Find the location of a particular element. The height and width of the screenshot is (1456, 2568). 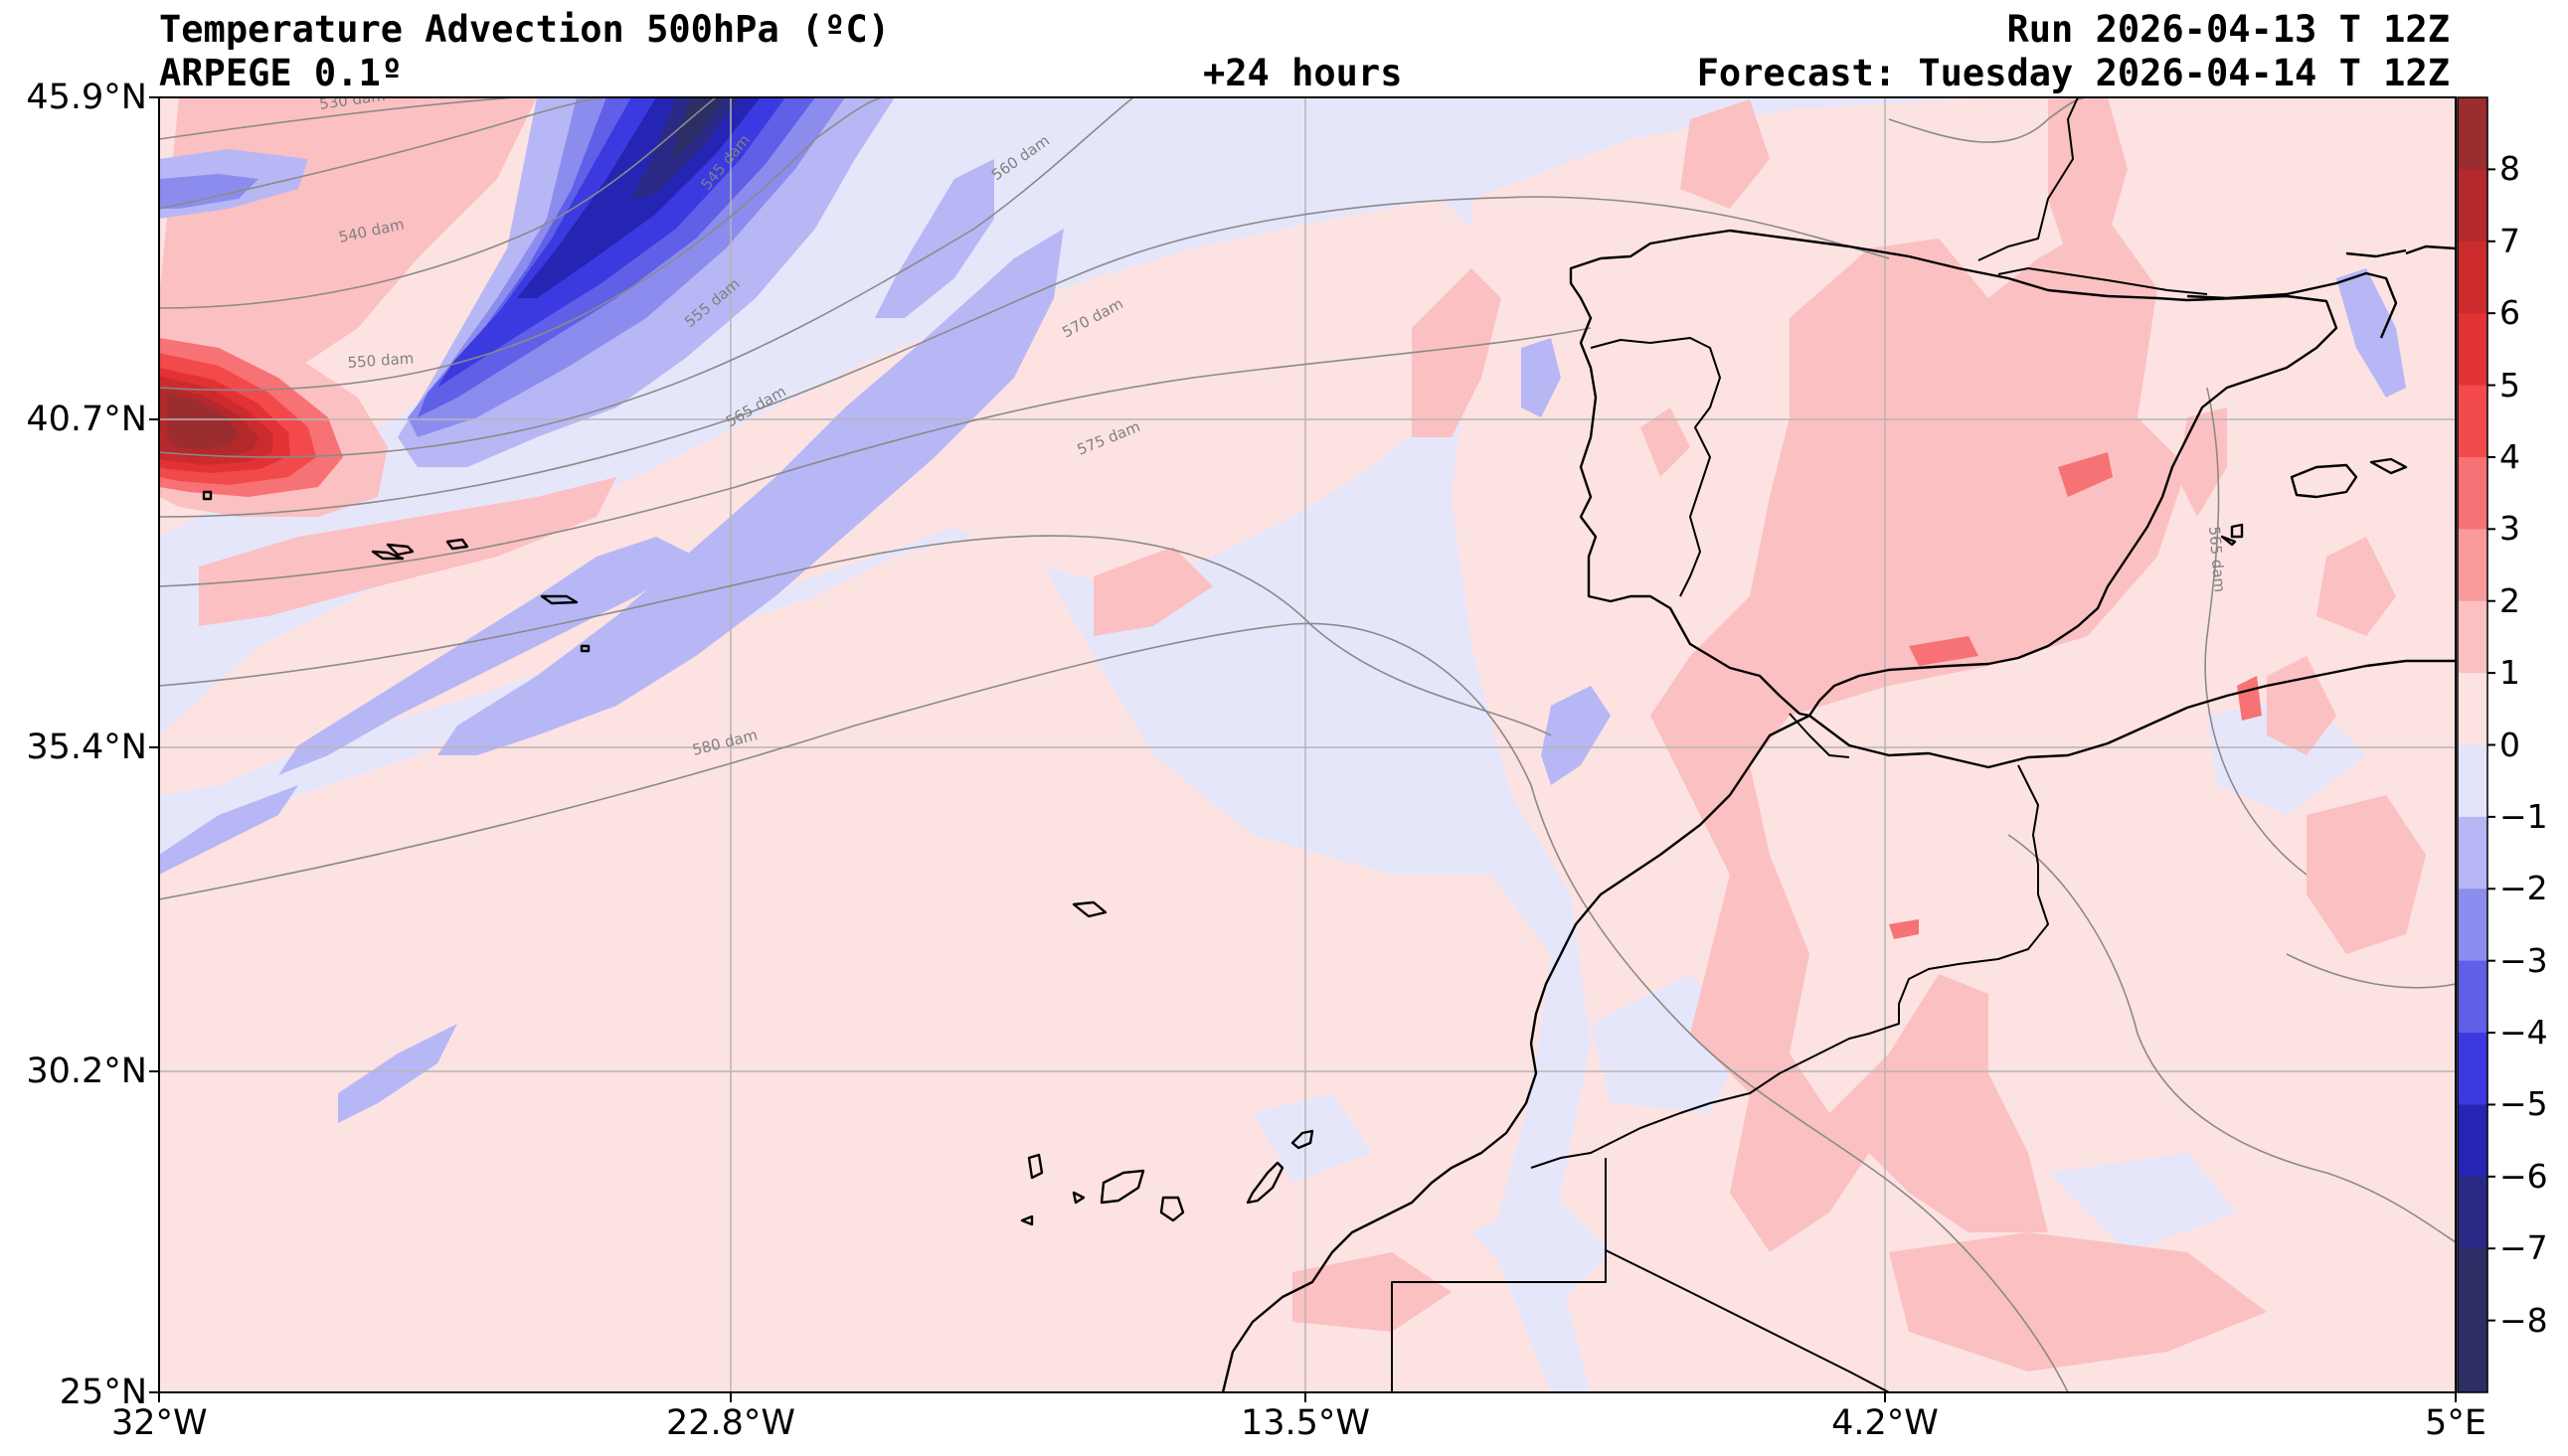

colorbar-label: 1 is located at coordinates (2509, 673).